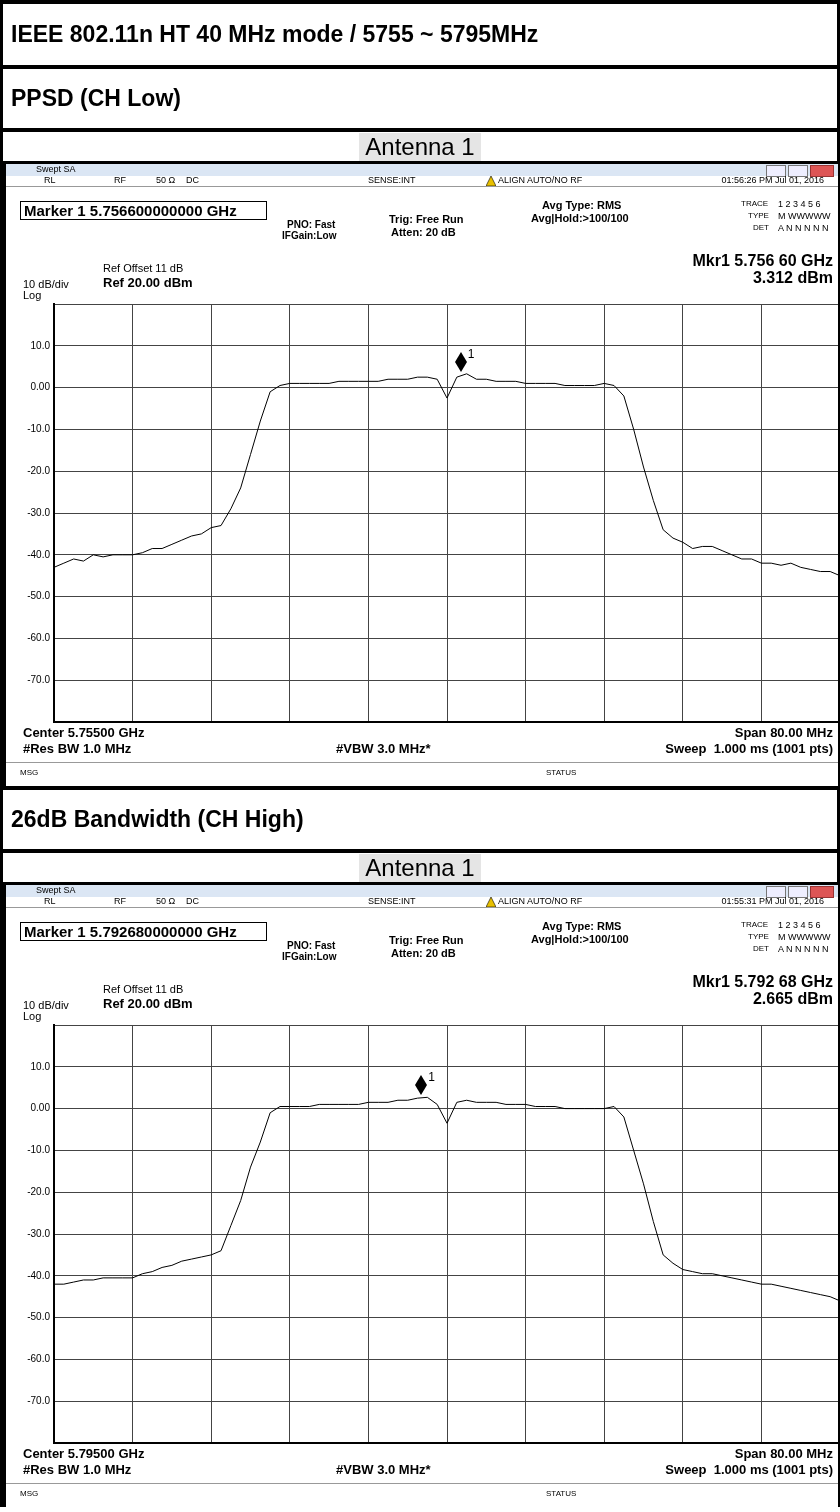  I want to click on text: 2.665 dBm, so click(792, 999).